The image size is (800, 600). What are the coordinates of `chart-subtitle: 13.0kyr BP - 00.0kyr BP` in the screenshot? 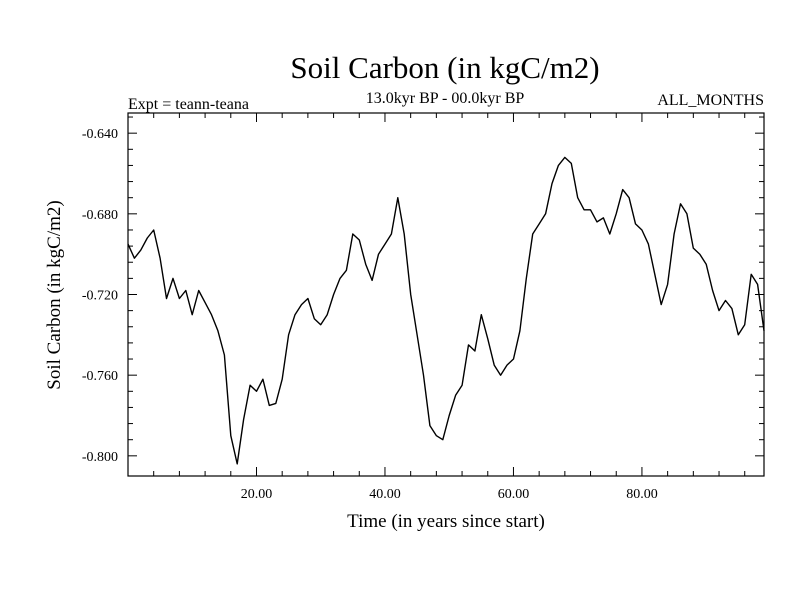 It's located at (445, 98).